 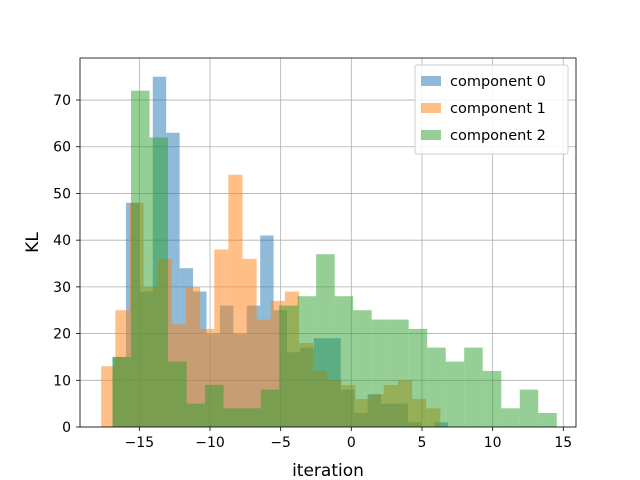 I want to click on legend-box, so click(x=491, y=109).